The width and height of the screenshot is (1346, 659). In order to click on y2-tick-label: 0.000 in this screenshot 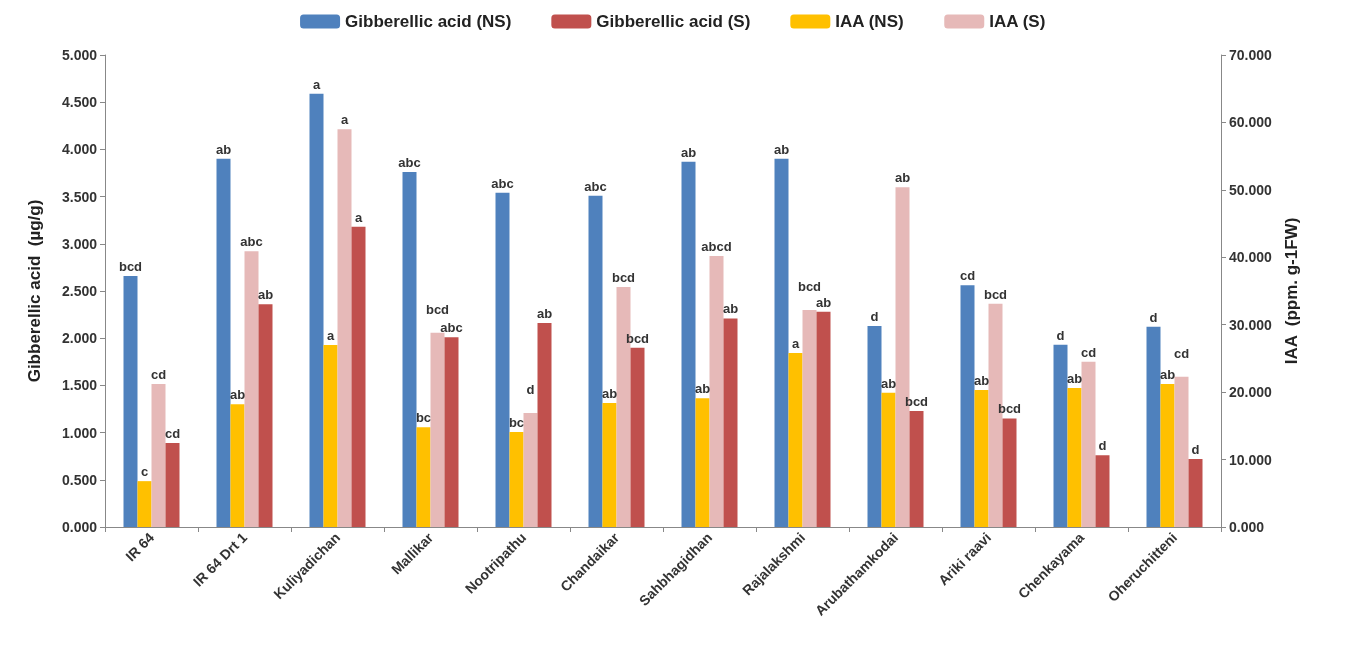, I will do `click(1247, 527)`.